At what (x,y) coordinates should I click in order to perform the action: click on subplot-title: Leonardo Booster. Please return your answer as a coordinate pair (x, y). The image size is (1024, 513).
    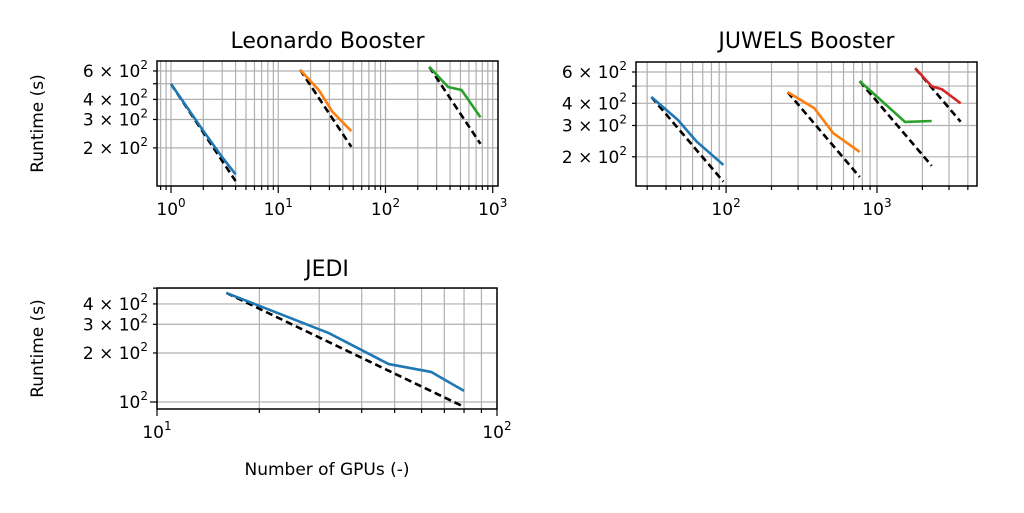
    Looking at the image, I should click on (327, 41).